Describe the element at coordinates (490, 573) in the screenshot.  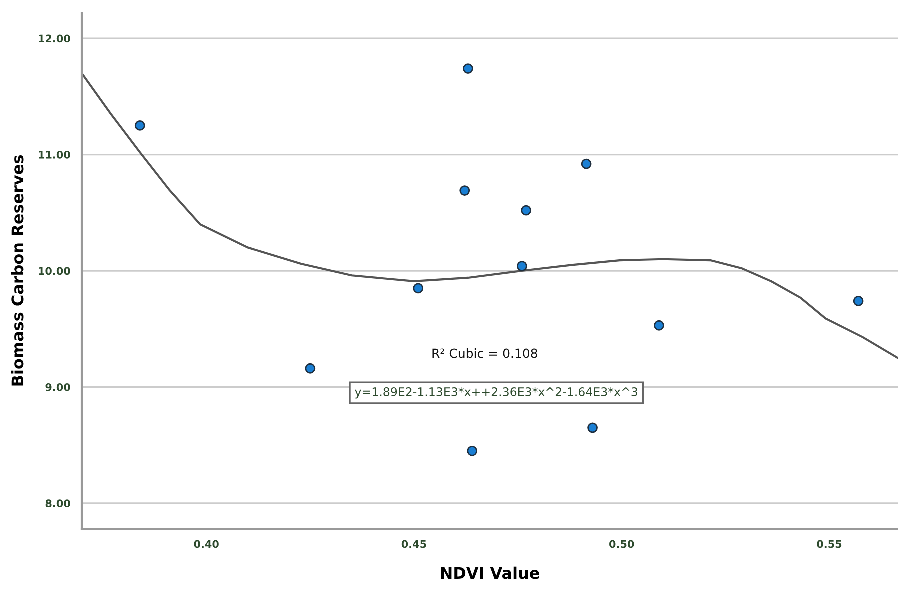
I see `x-axis-title: NDVI Value` at that location.